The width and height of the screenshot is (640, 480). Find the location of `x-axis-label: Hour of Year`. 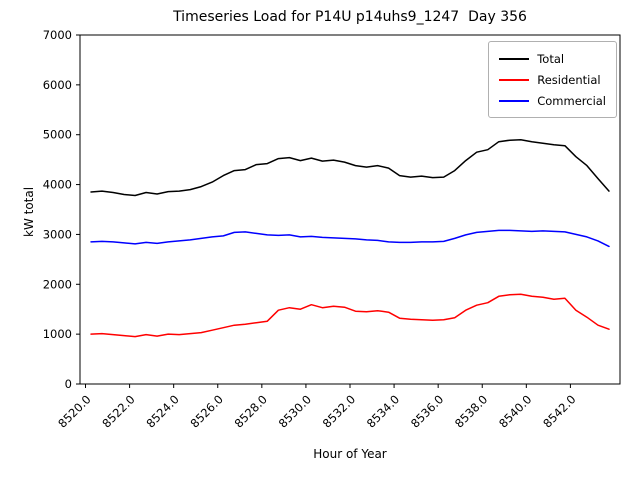

x-axis-label: Hour of Year is located at coordinates (350, 454).